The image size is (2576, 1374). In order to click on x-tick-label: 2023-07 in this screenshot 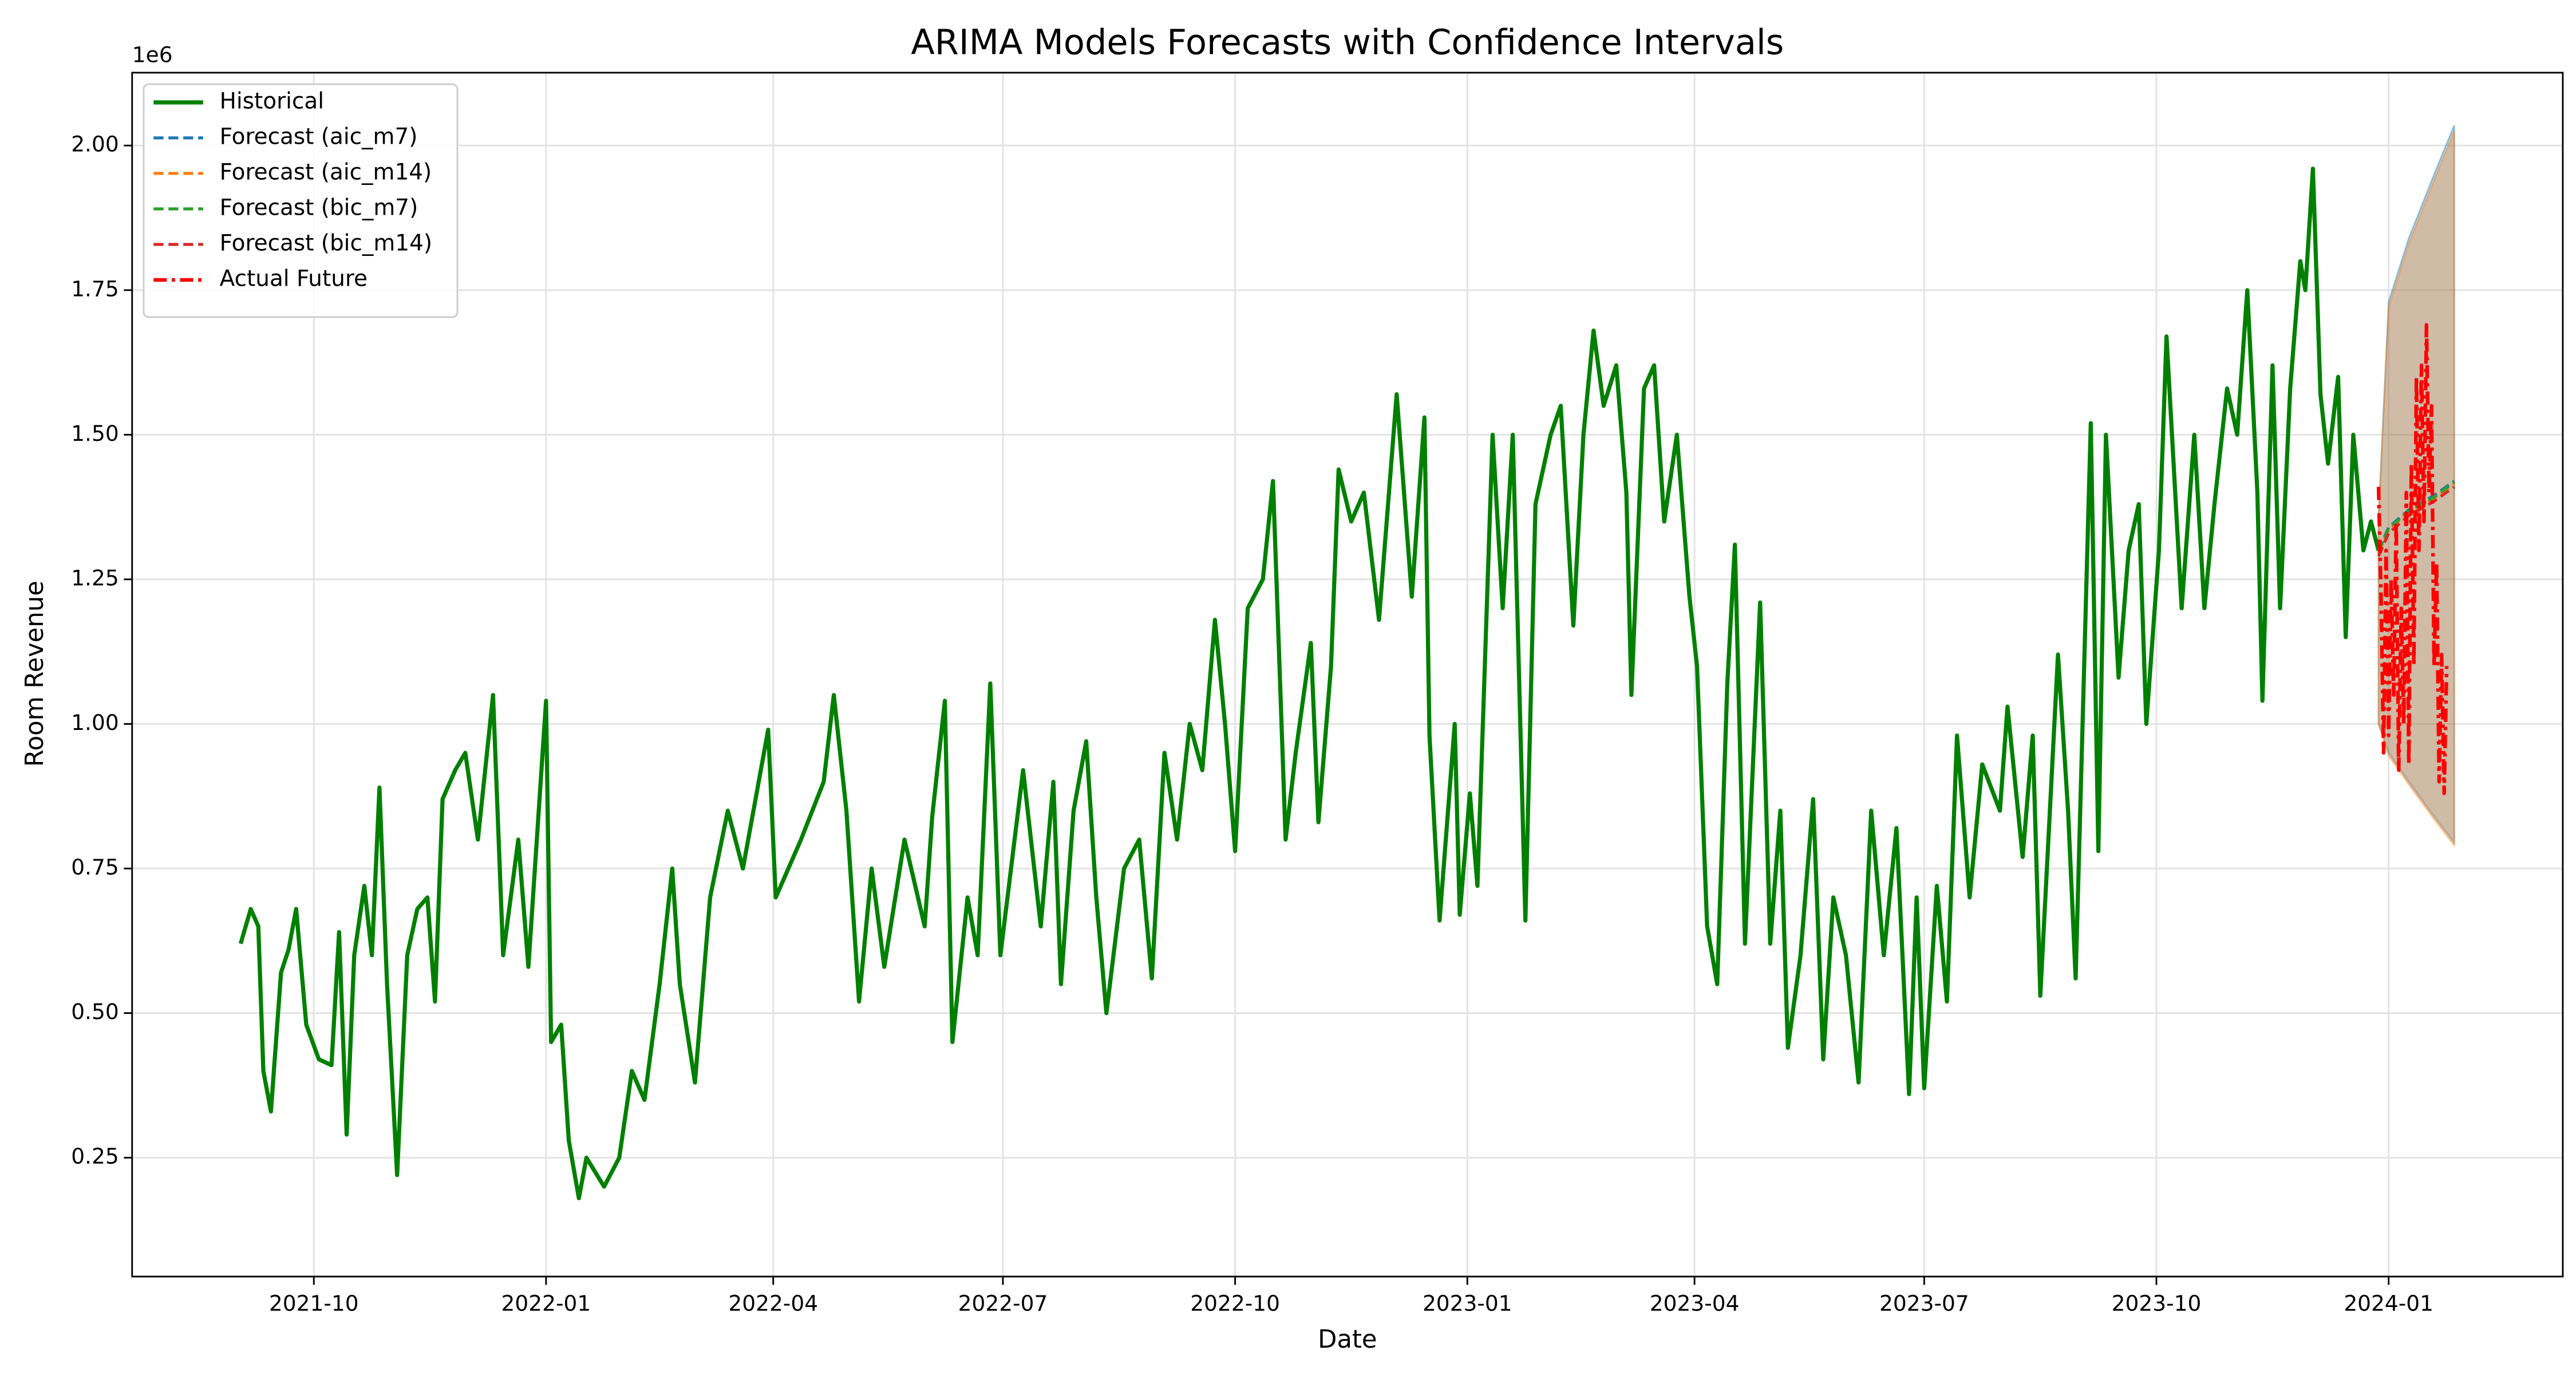, I will do `click(1924, 1303)`.